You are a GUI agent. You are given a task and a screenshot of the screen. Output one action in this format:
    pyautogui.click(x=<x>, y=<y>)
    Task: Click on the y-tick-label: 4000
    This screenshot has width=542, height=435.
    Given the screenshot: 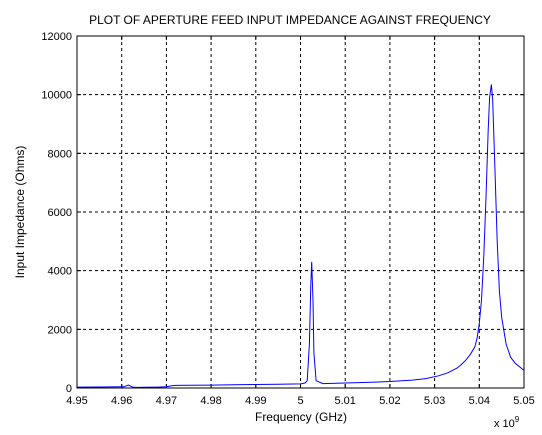 What is the action you would take?
    pyautogui.click(x=60, y=272)
    